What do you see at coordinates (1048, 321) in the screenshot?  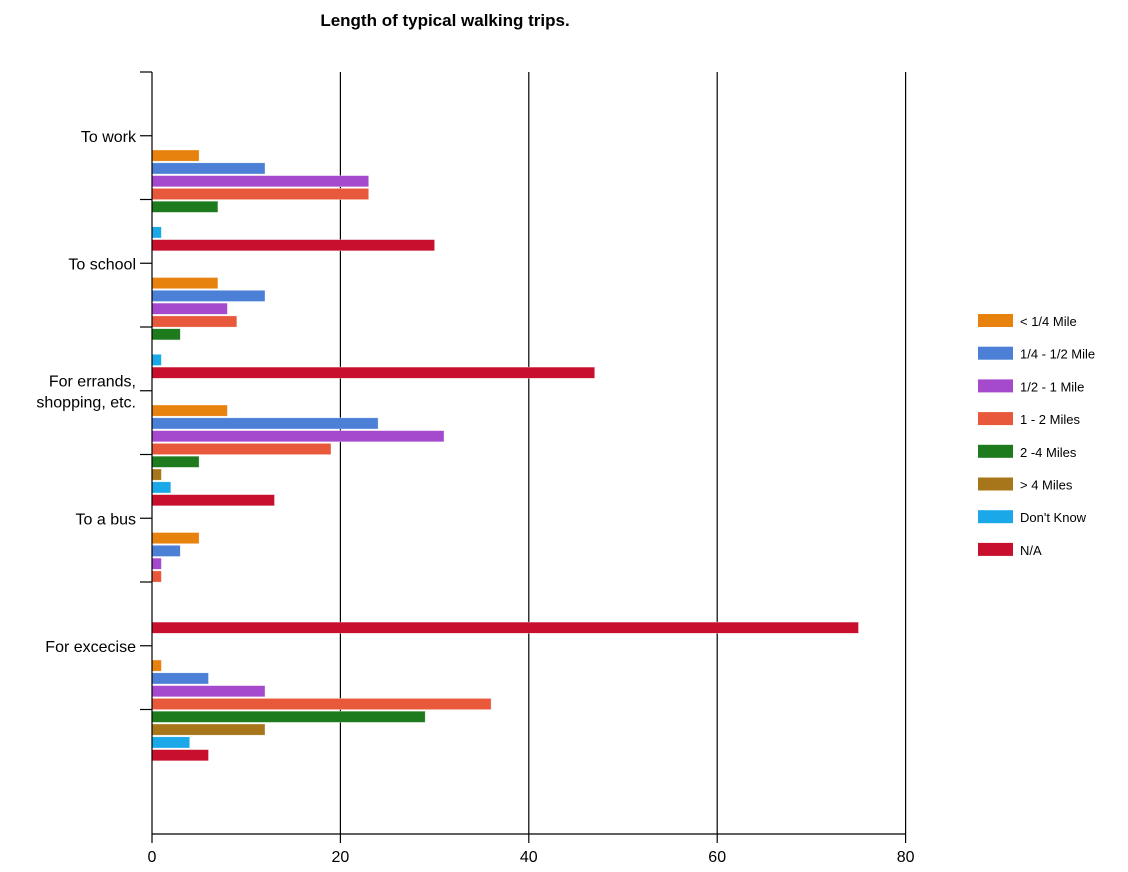 I see `legend-label: < 1/4 Mile` at bounding box center [1048, 321].